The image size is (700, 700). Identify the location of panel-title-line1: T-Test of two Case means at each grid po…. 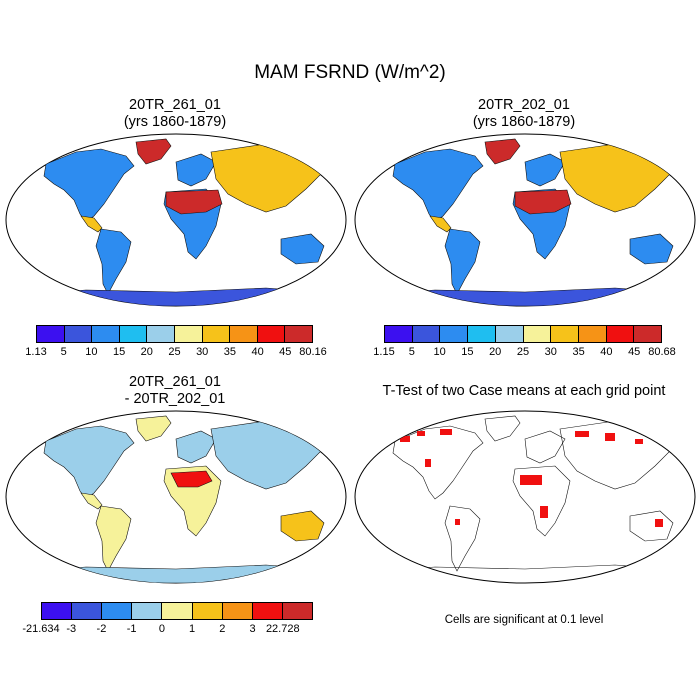
(524, 391).